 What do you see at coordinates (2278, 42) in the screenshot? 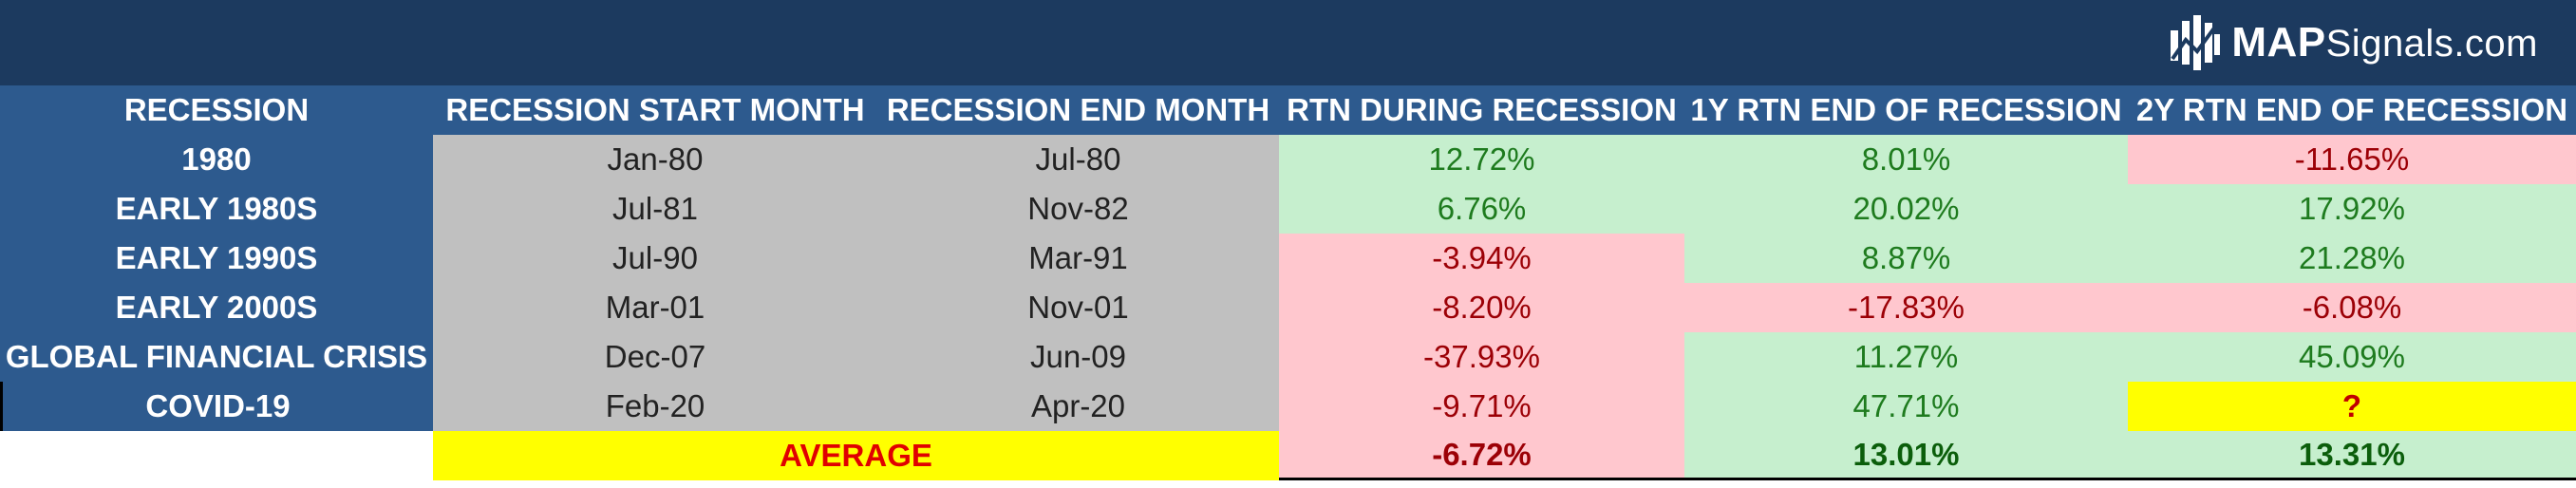
I see `logo-text-bold: MAP` at bounding box center [2278, 42].